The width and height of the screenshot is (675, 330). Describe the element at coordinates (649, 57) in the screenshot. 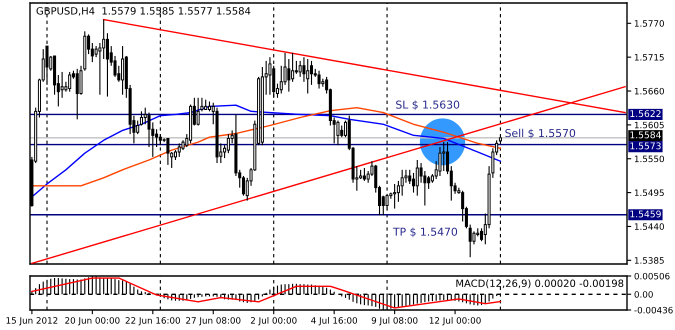

I see `y-tick-label: 1.5715` at that location.